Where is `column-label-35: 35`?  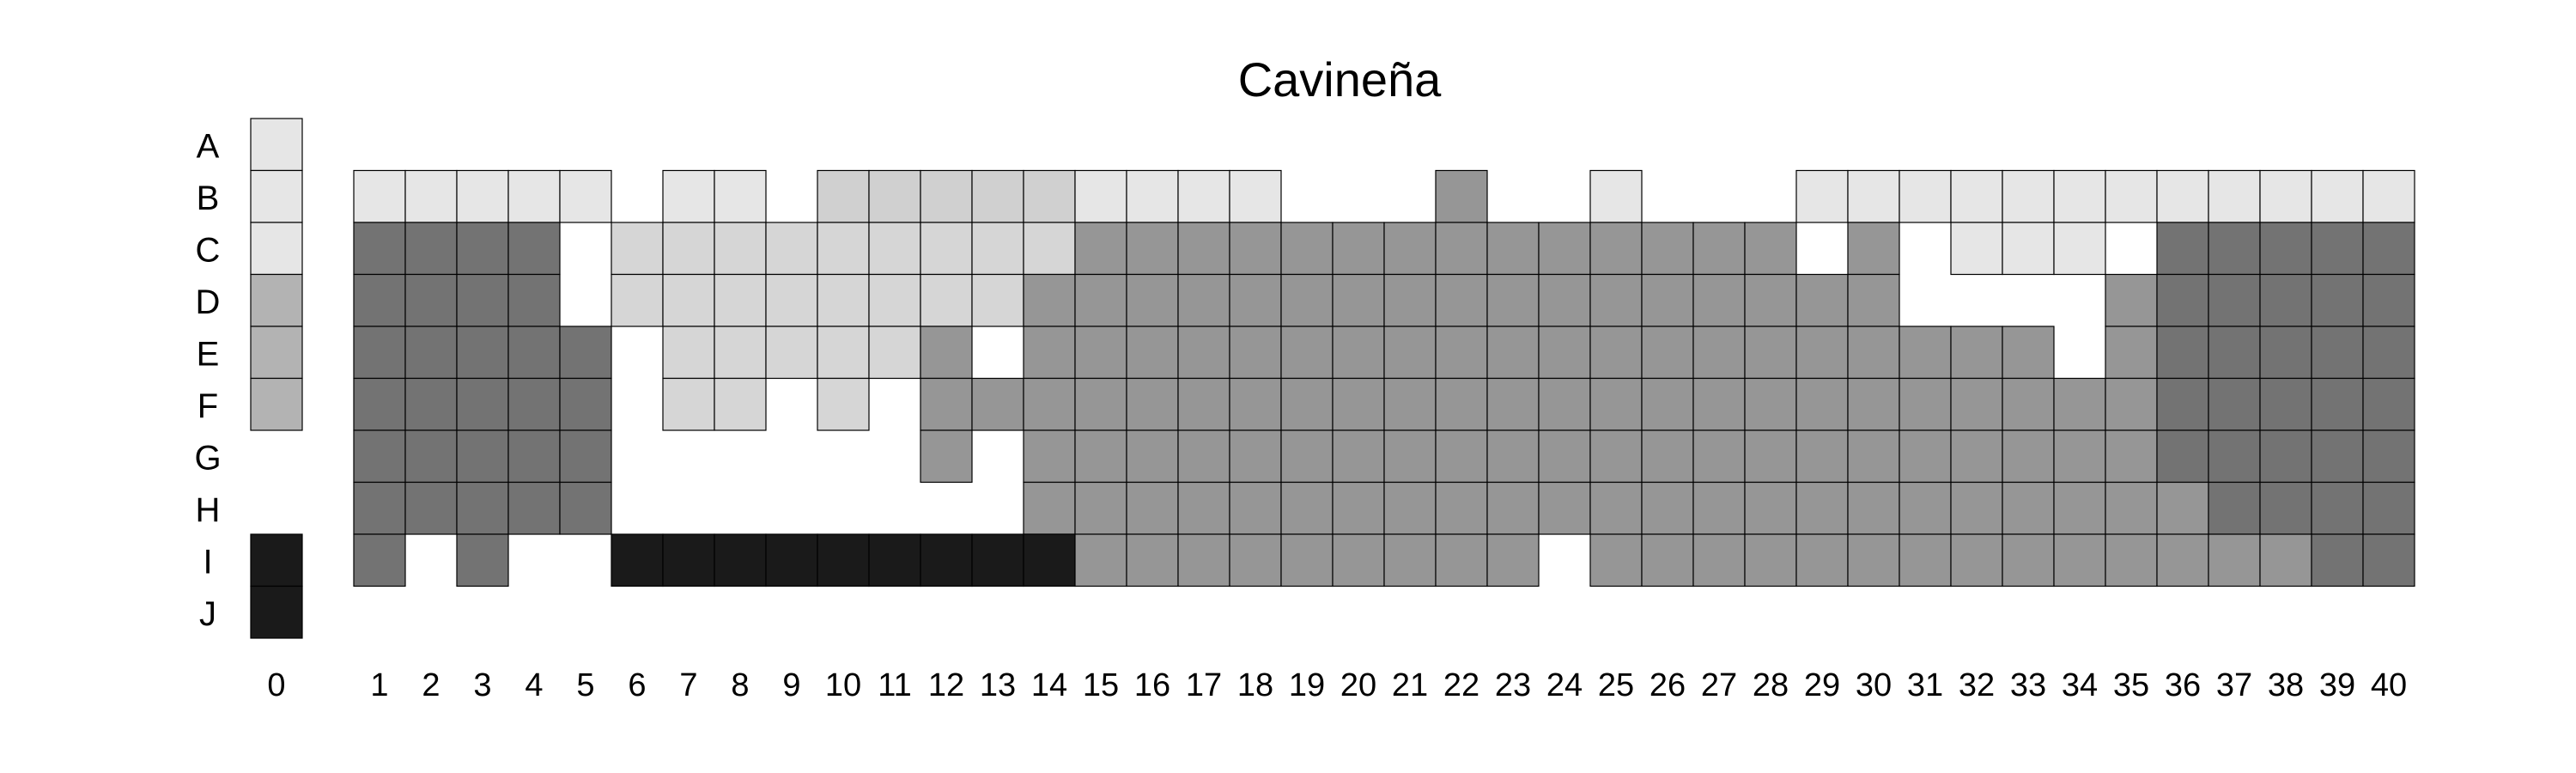
column-label-35: 35 is located at coordinates (2131, 685).